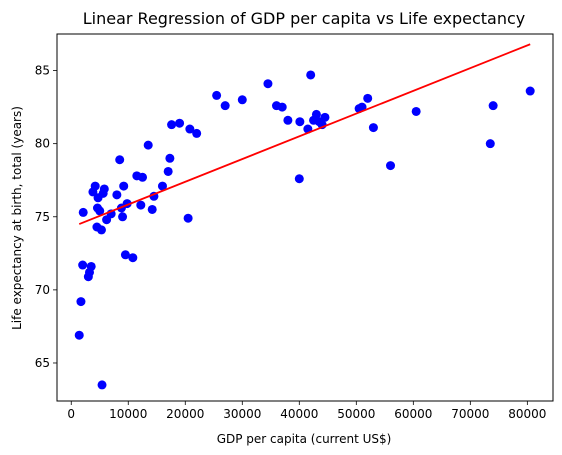 The image size is (562, 455). What do you see at coordinates (470, 414) in the screenshot?
I see `x-tick-label: 70000` at bounding box center [470, 414].